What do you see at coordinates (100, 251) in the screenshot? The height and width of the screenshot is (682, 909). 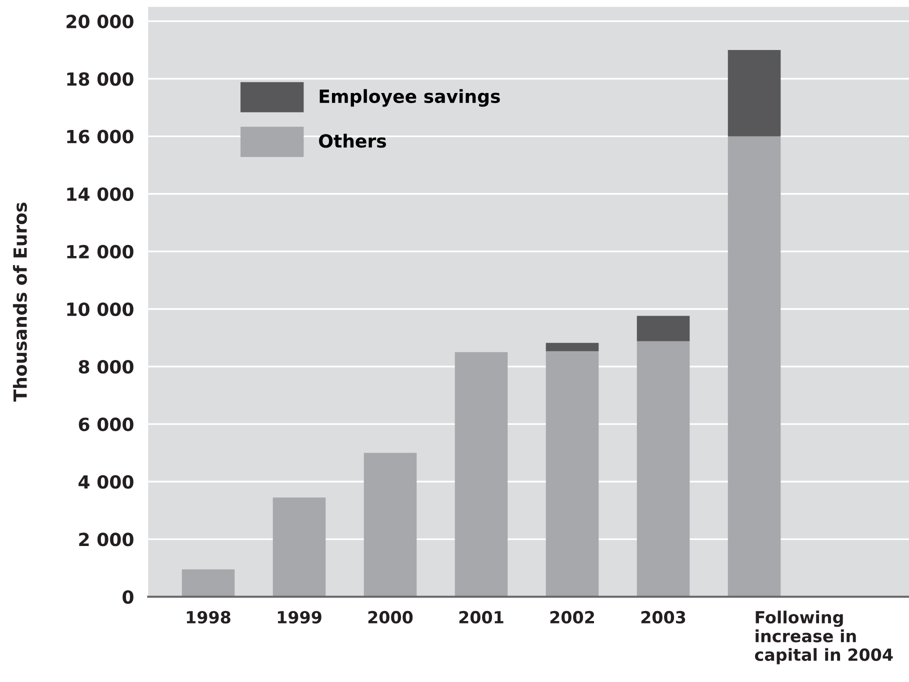 I see `y-tick-label: 12 000` at bounding box center [100, 251].